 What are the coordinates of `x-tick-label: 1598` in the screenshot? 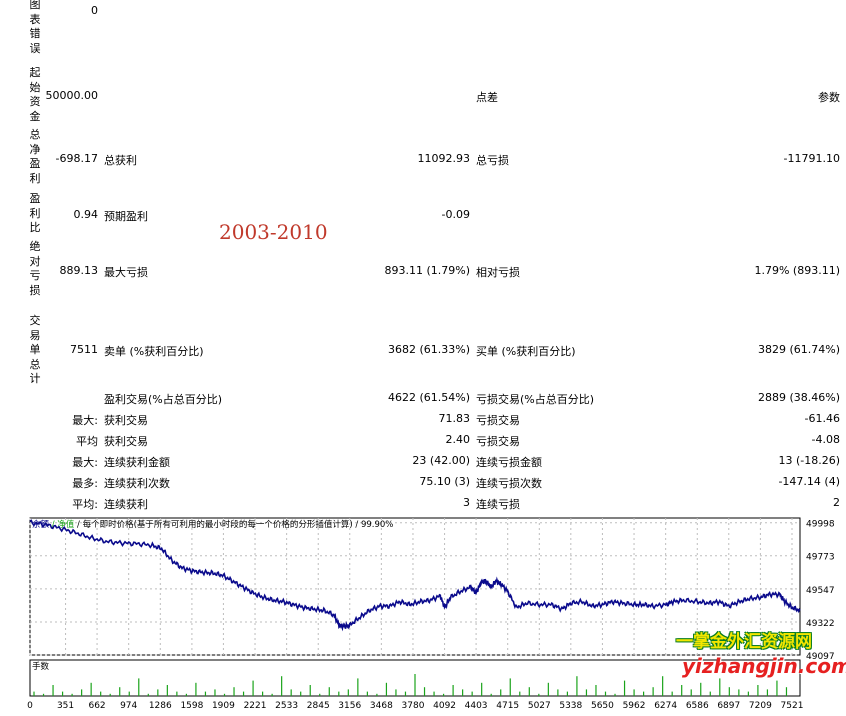 It's located at (191, 706).